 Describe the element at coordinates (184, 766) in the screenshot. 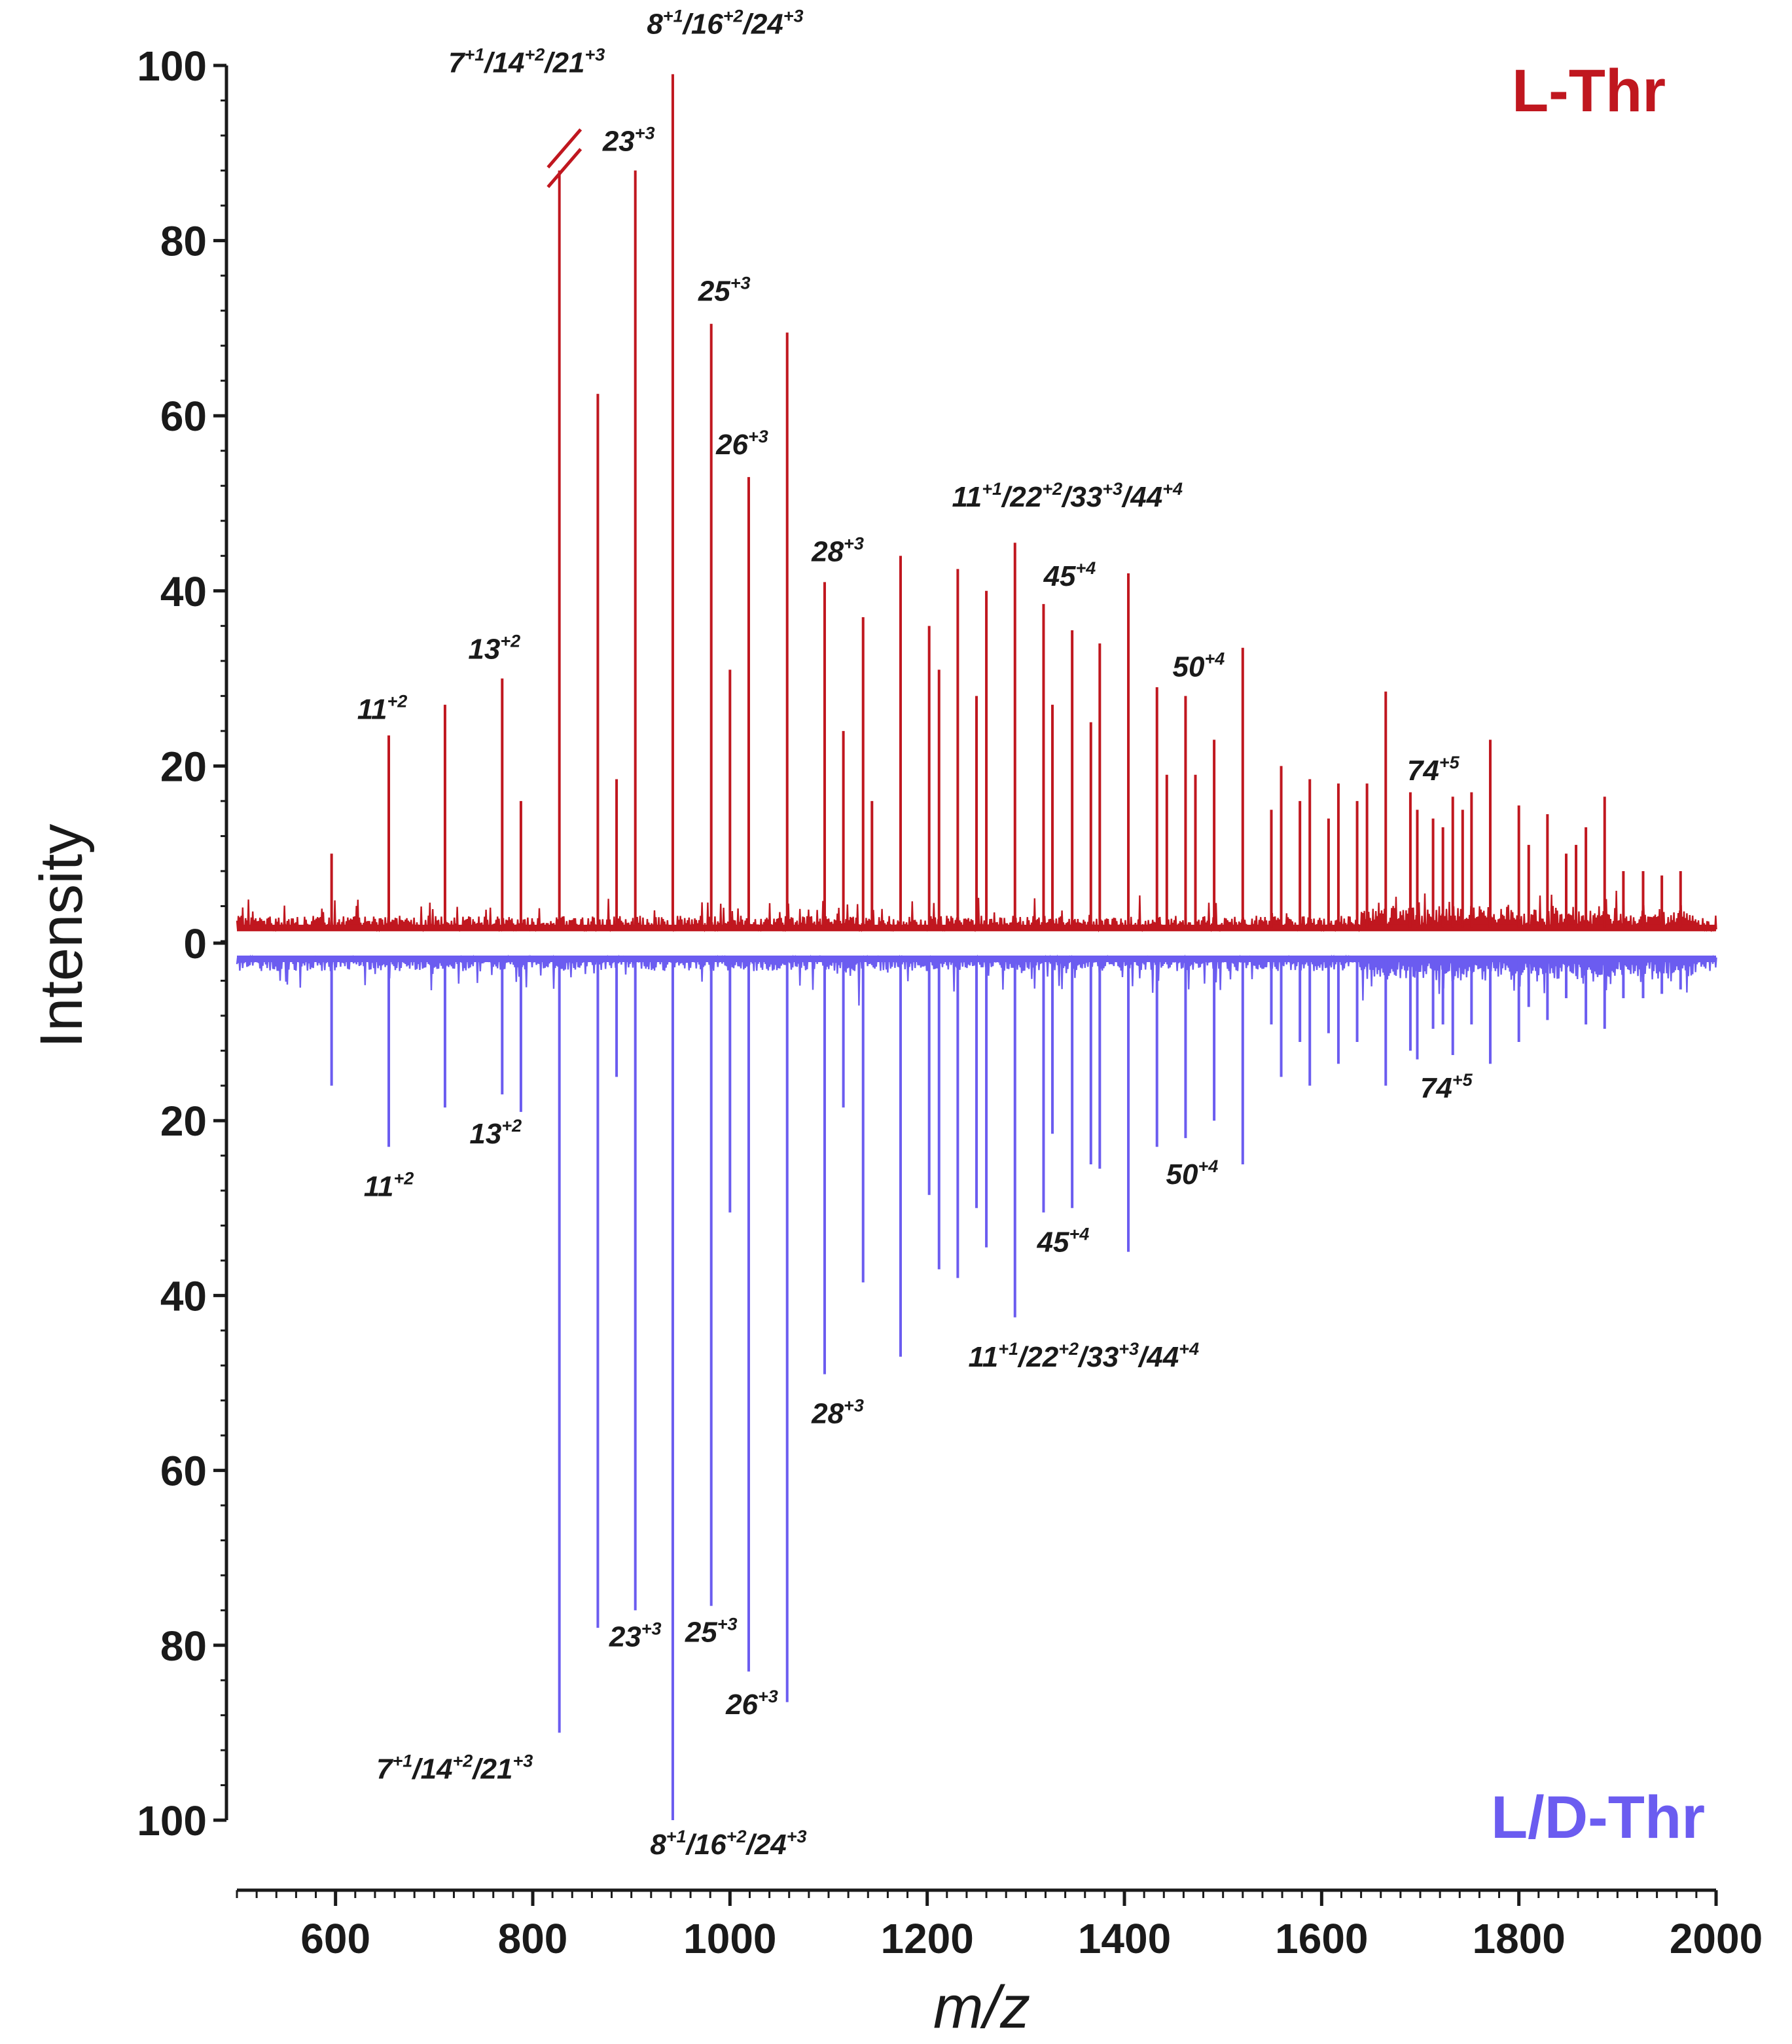

I see `y-tick-label-top-20: 20` at that location.